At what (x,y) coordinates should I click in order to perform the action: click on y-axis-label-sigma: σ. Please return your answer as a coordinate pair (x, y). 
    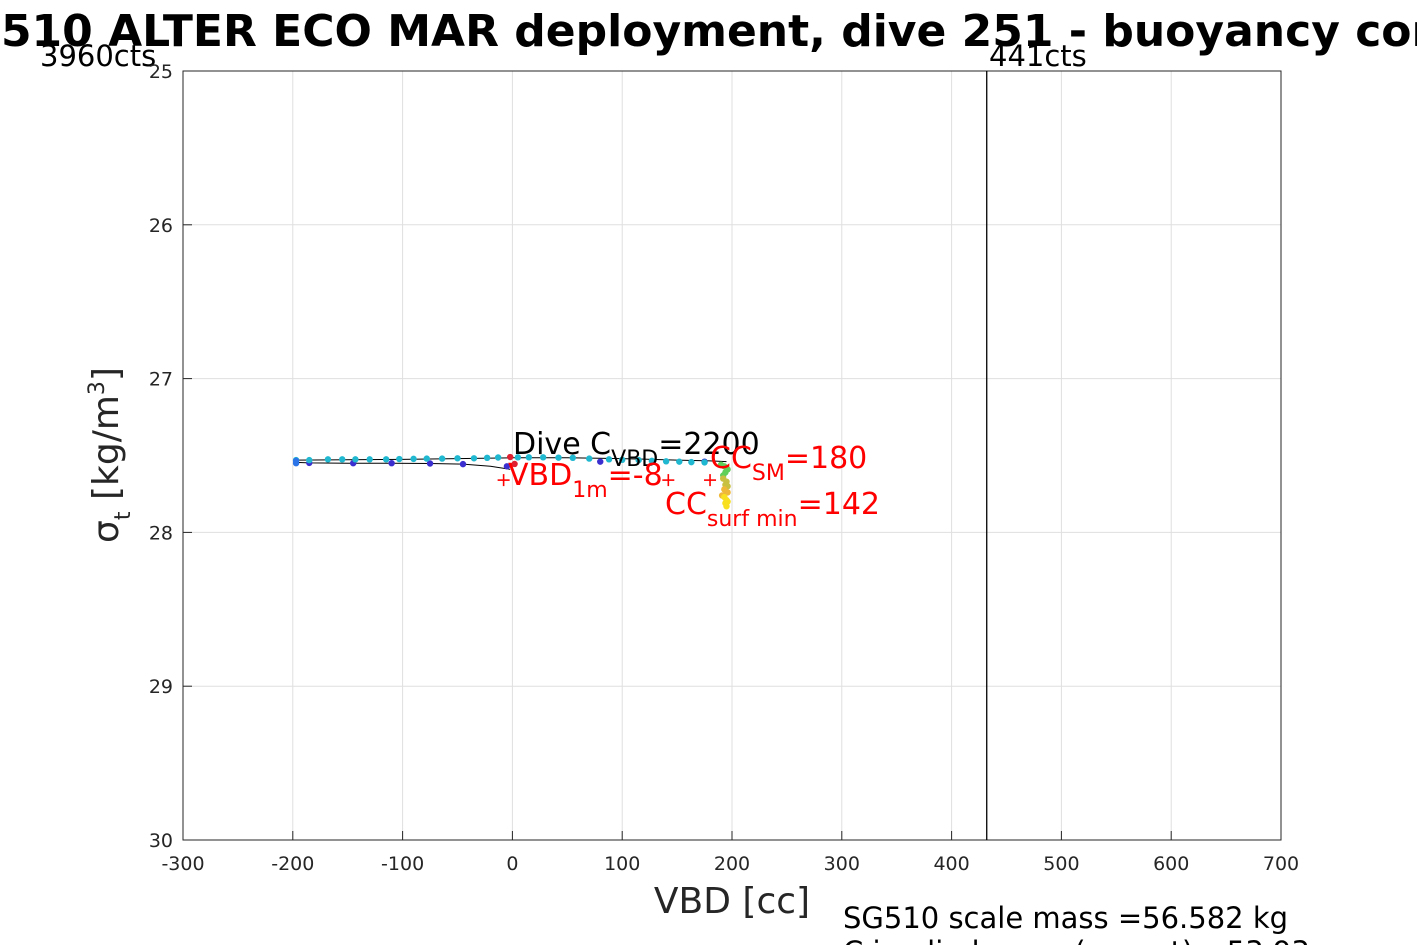
    Looking at the image, I should click on (106, 531).